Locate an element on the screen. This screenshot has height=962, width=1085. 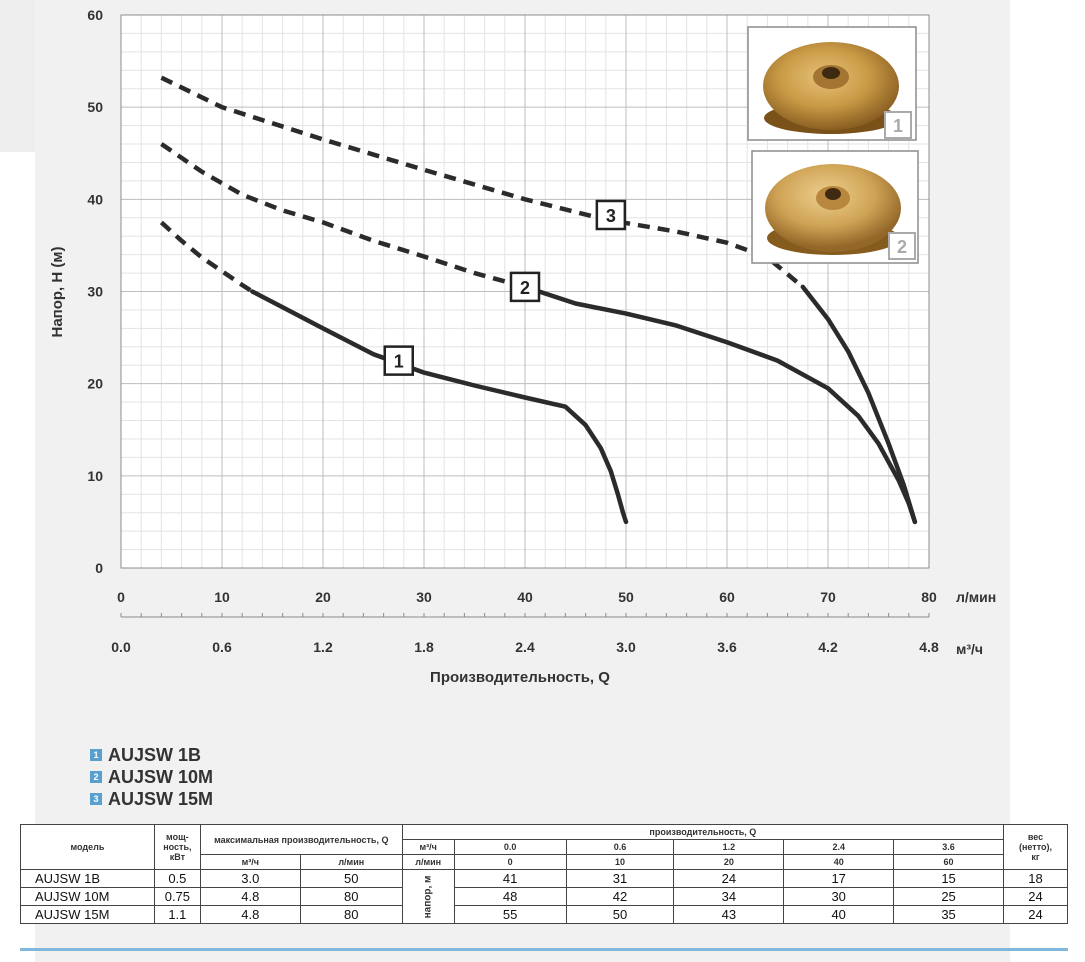
cell-qmax-m3: 4.8 is located at coordinates (250, 914).